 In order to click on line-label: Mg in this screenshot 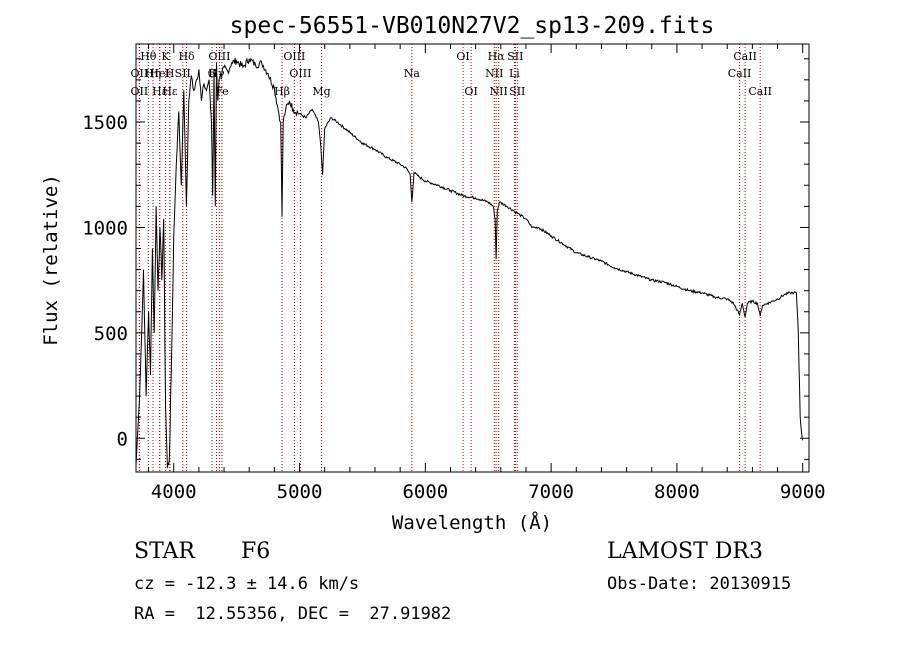, I will do `click(321, 91)`.